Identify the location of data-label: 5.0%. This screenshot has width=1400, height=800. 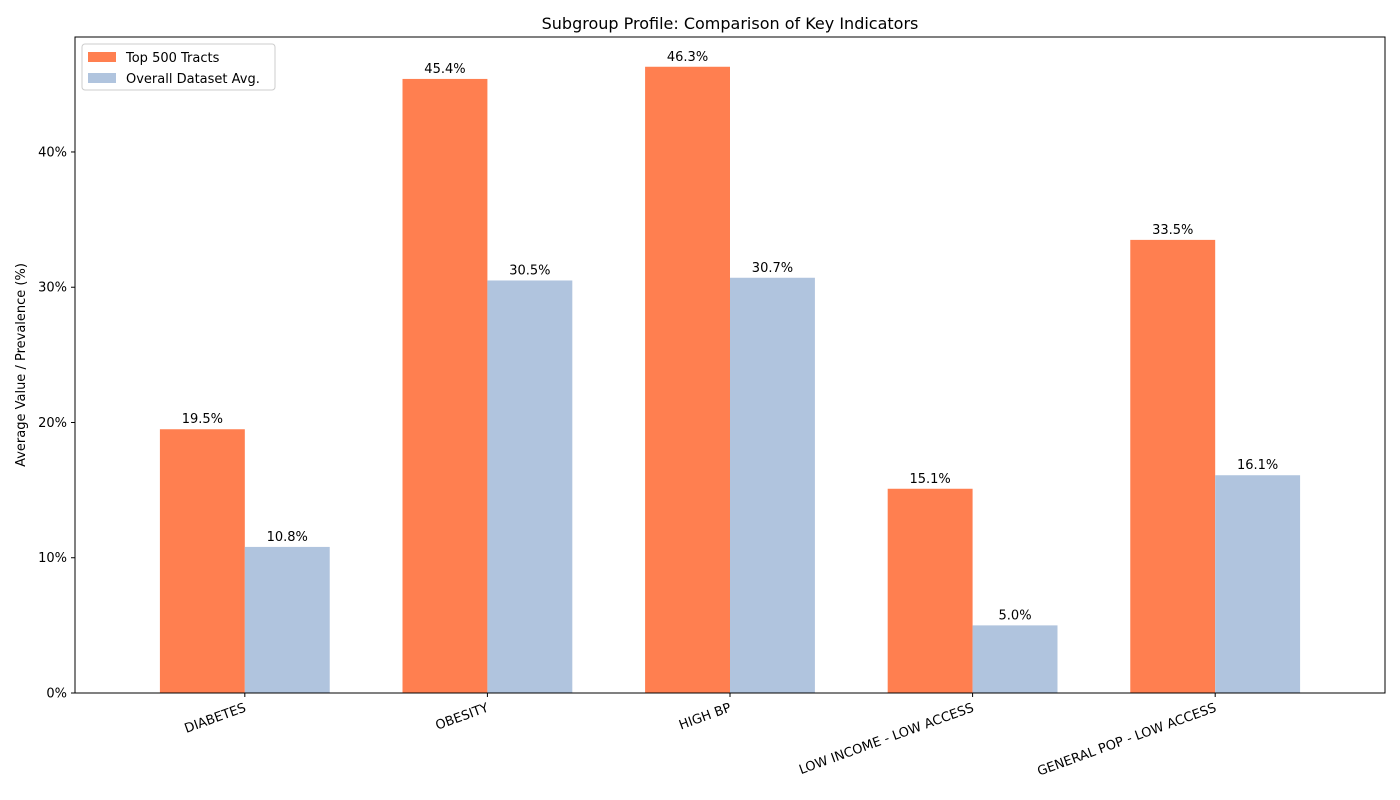
(1015, 615).